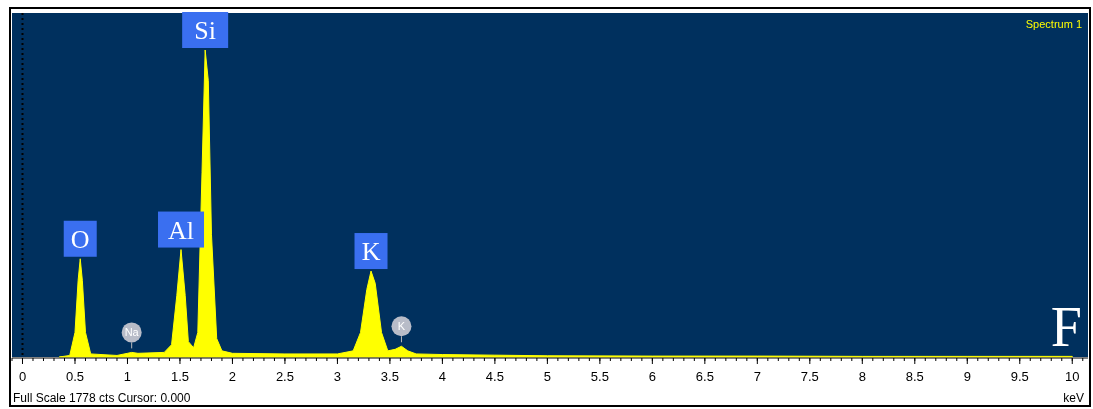 Image resolution: width=1093 pixels, height=409 pixels. Describe the element at coordinates (75, 376) in the screenshot. I see `x-tick-label: 0.5` at that location.